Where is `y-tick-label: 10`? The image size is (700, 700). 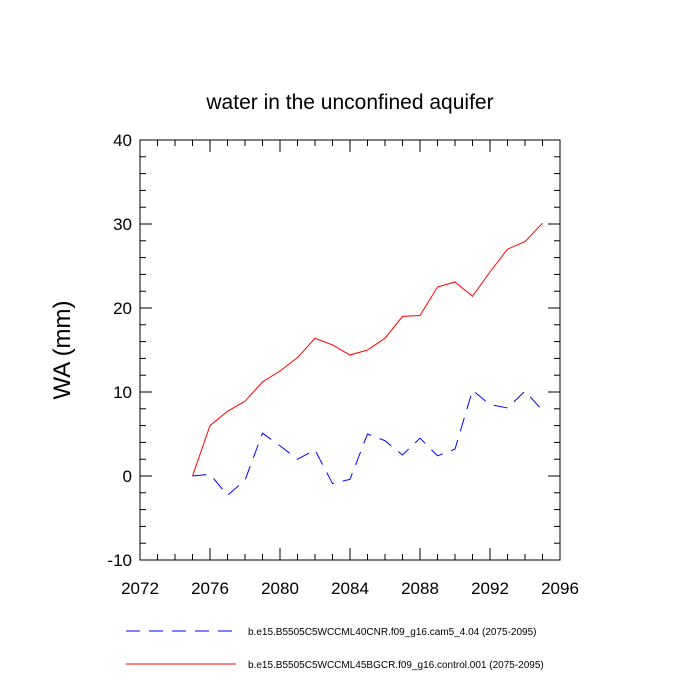
y-tick-label: 10 is located at coordinates (122, 392).